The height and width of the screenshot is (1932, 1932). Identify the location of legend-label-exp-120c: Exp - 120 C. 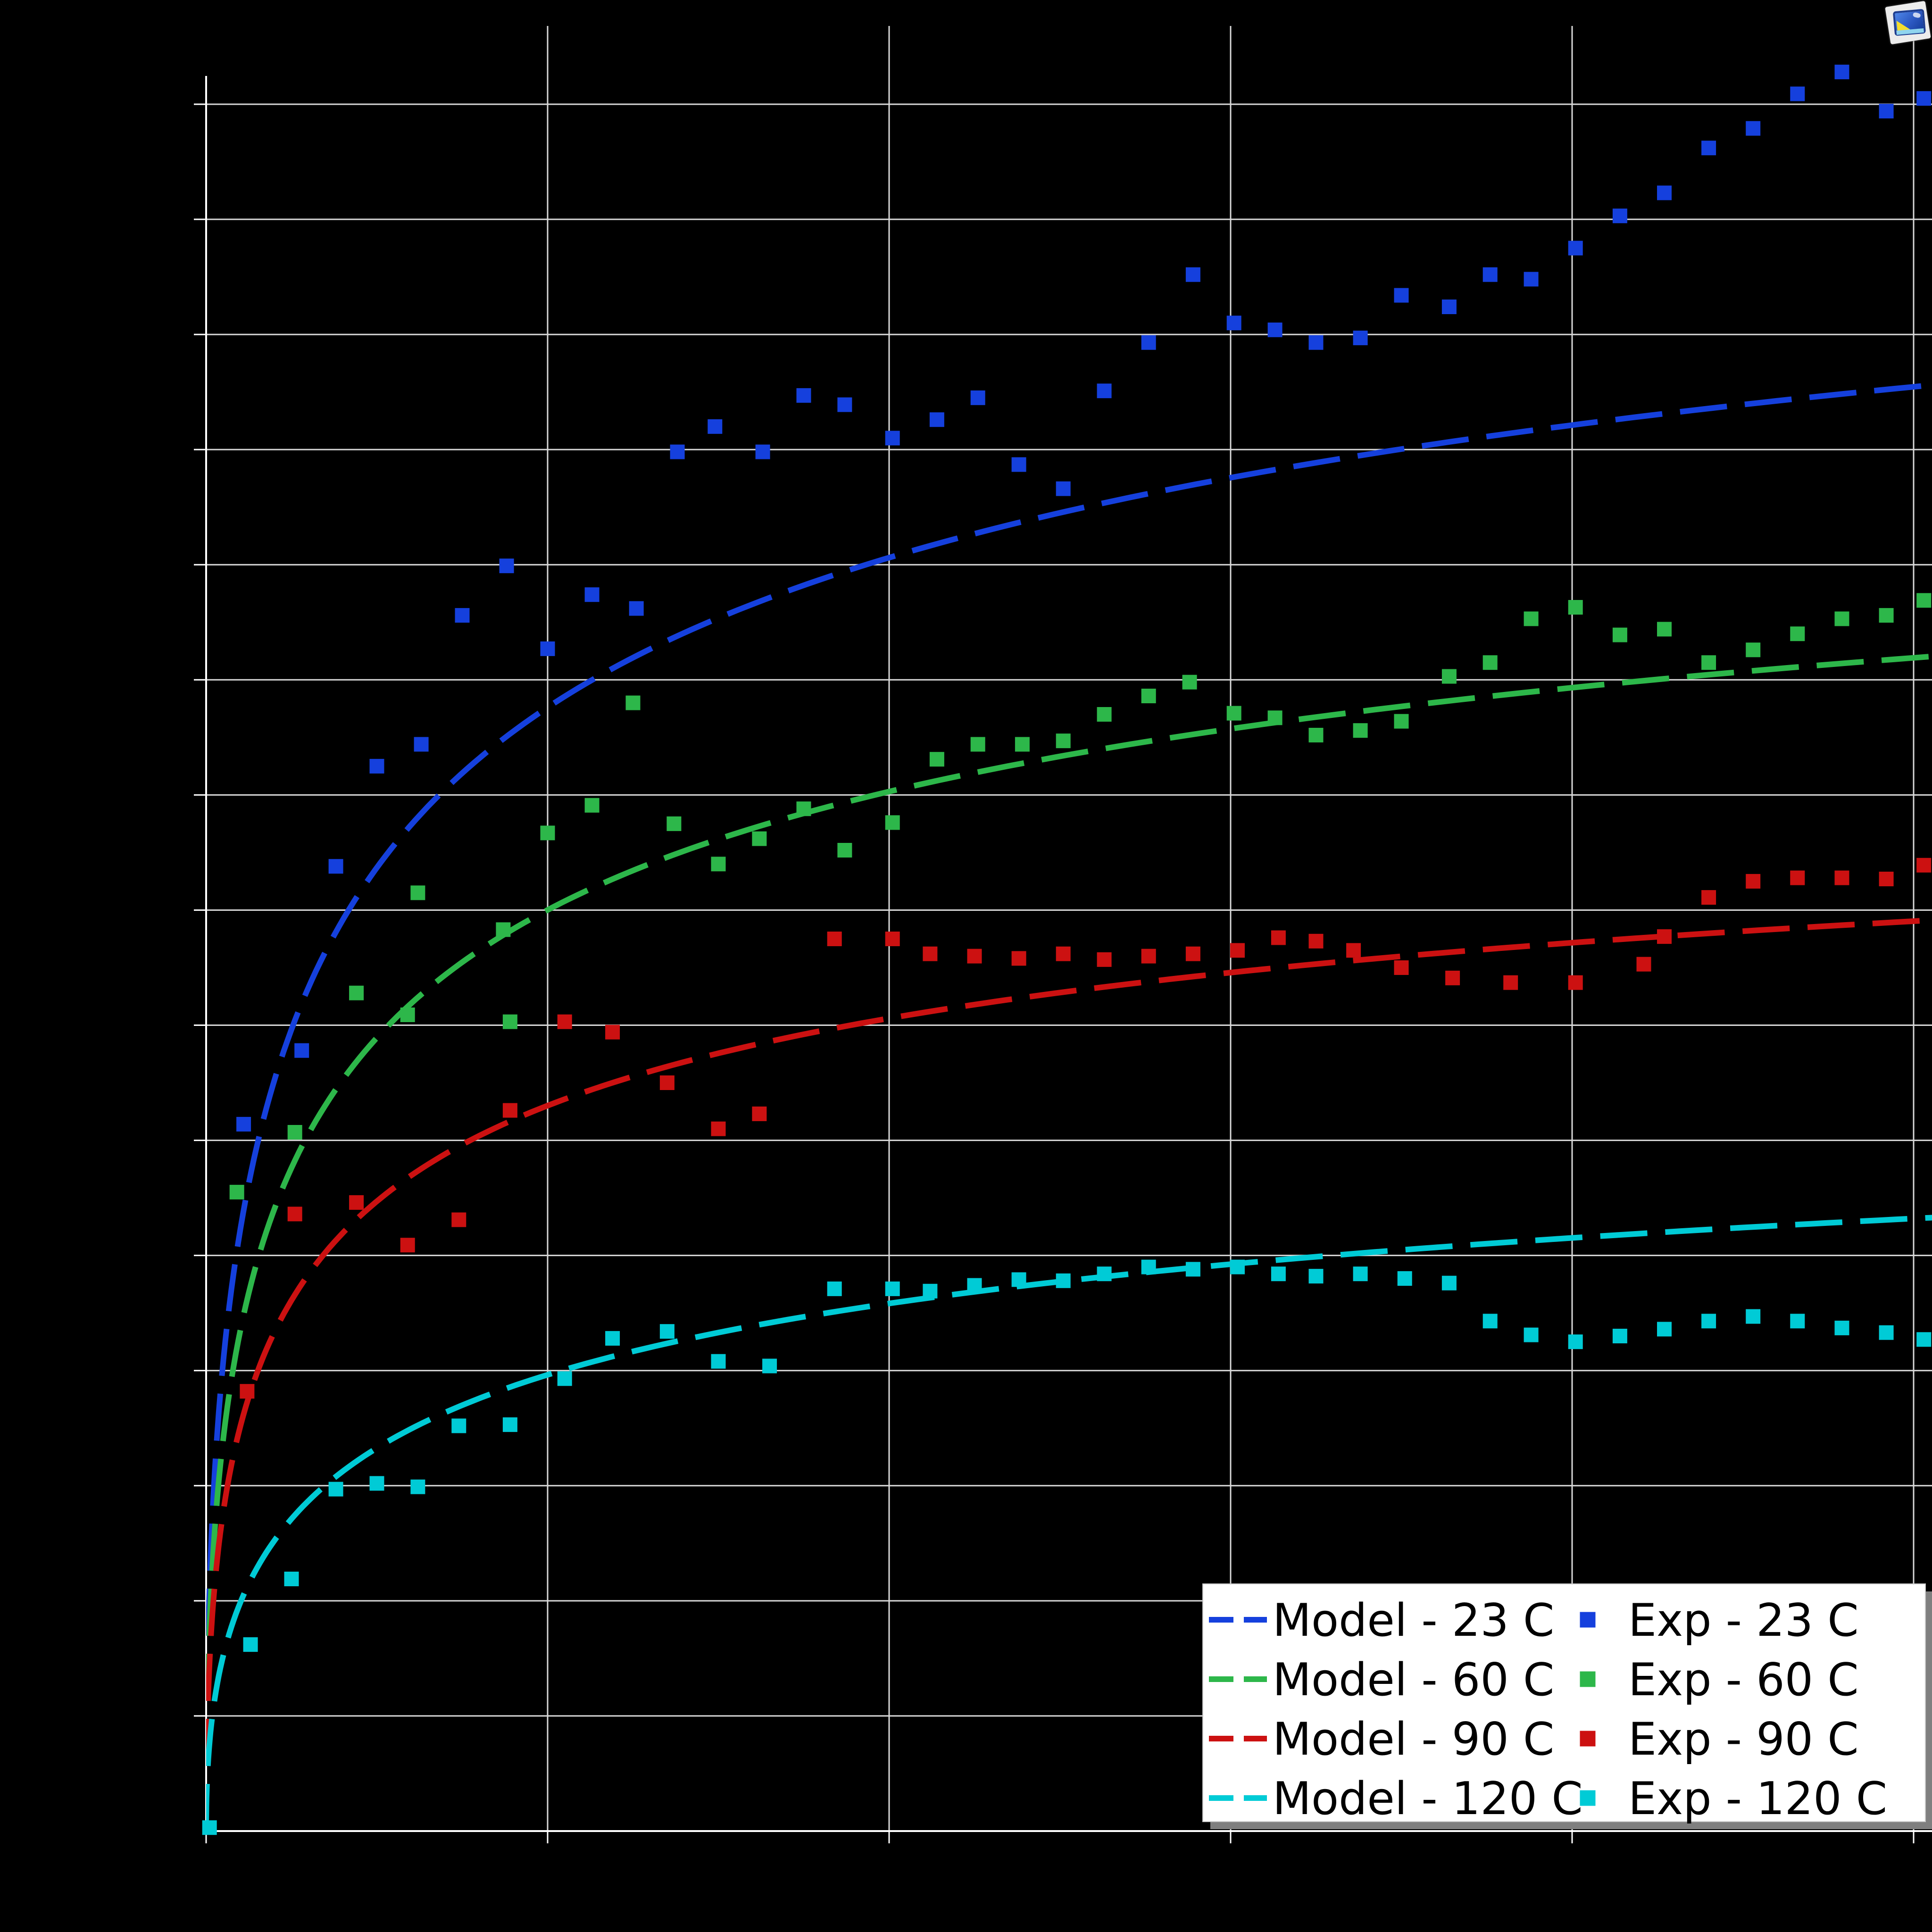
(1758, 1799).